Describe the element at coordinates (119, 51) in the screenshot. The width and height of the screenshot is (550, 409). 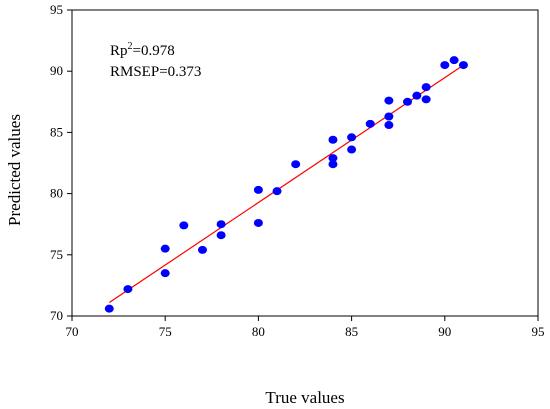
I see `rp2-label: Rp` at that location.